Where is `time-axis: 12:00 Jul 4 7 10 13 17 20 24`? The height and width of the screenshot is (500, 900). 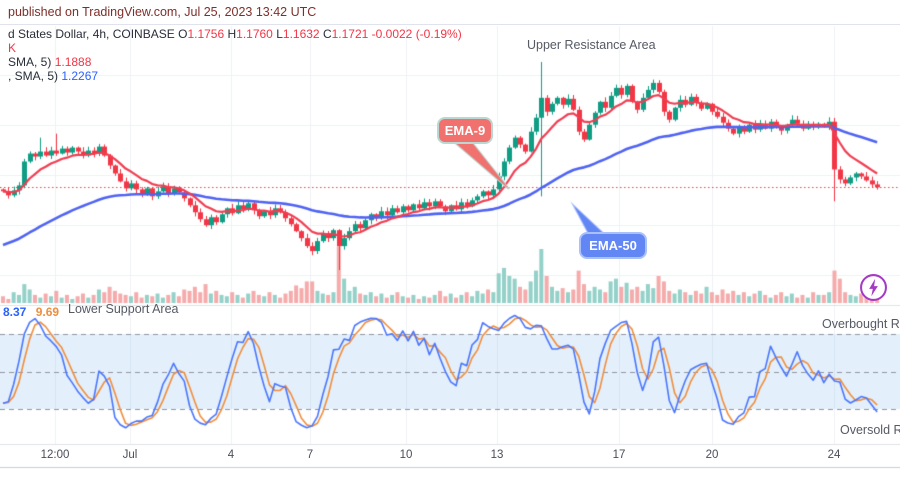
time-axis: 12:00 Jul 4 7 10 13 17 20 24 is located at coordinates (450, 456).